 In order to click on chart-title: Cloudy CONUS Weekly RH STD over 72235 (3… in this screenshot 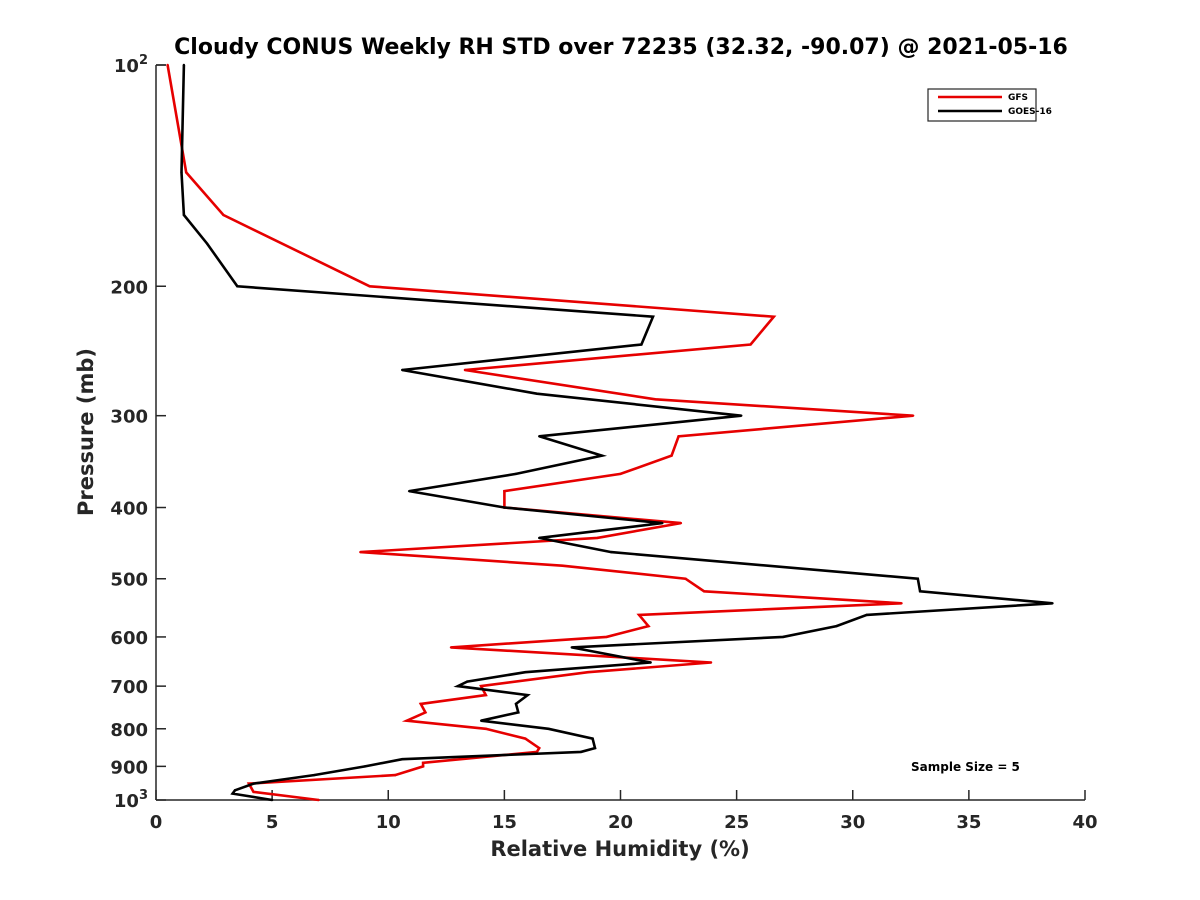, I will do `click(621, 47)`.